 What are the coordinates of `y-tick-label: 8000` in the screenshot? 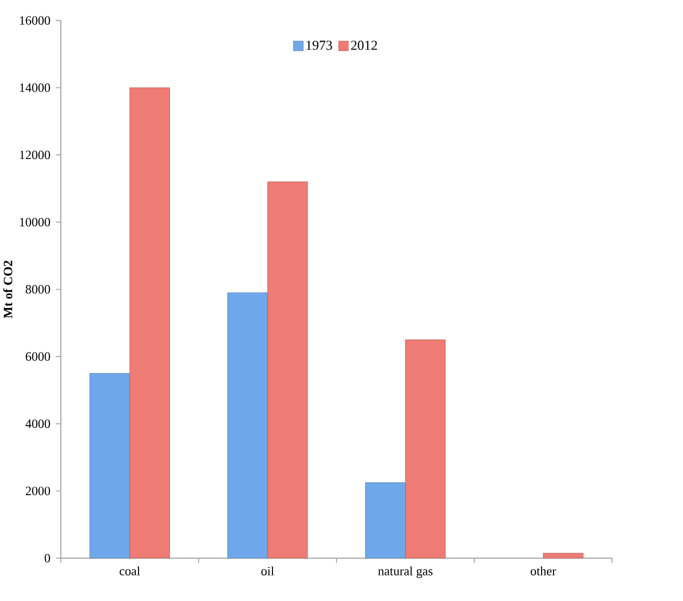 It's located at (38, 289).